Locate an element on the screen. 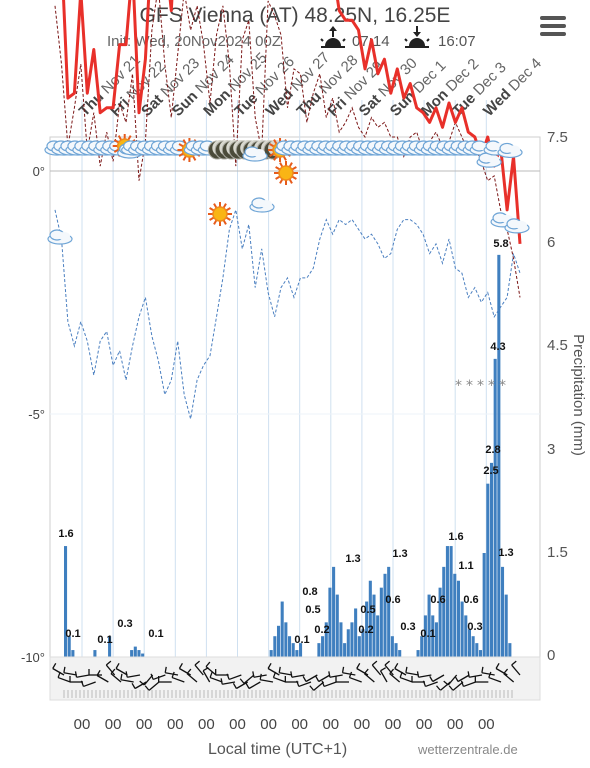  precip-data-label: 0.8 is located at coordinates (309, 592).